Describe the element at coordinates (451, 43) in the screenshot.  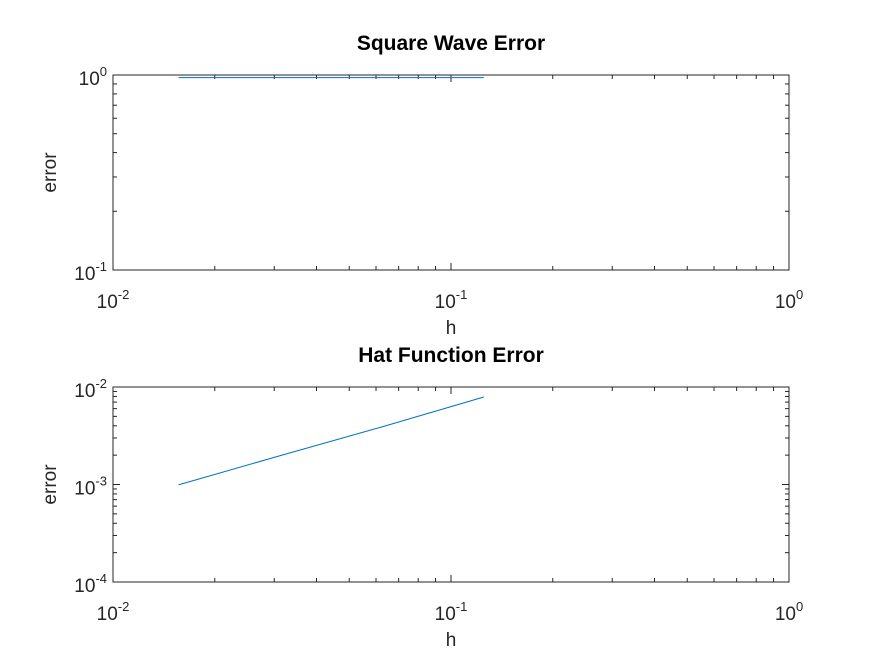
I see `chart-title: Square Wave Error` at that location.